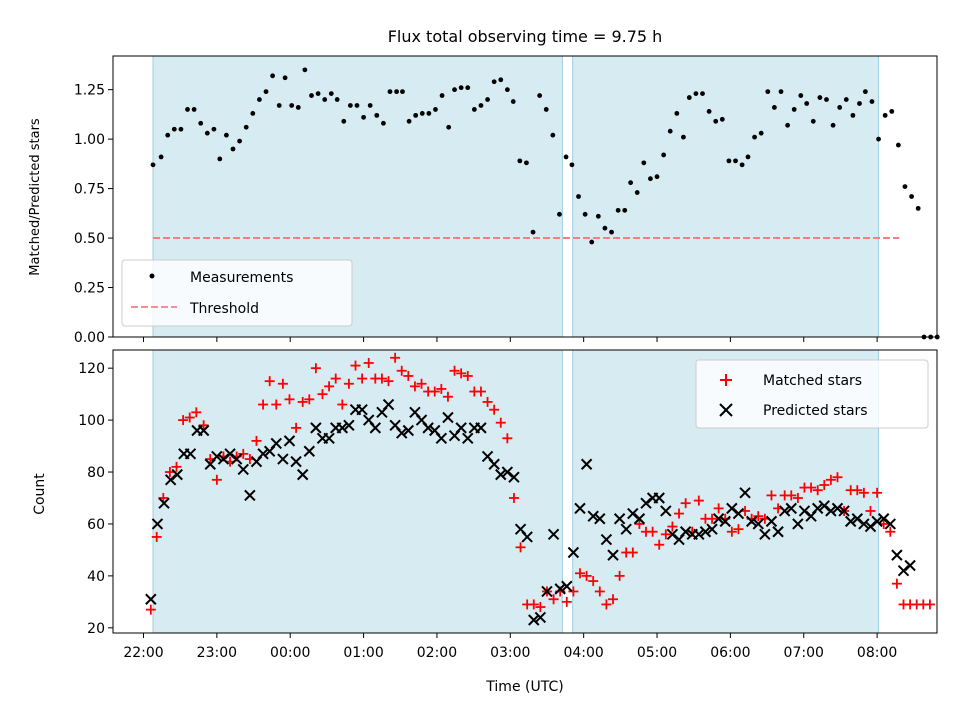 Image resolution: width=960 pixels, height=720 pixels. I want to click on legend-measurements-label: Measurements, so click(241, 278).